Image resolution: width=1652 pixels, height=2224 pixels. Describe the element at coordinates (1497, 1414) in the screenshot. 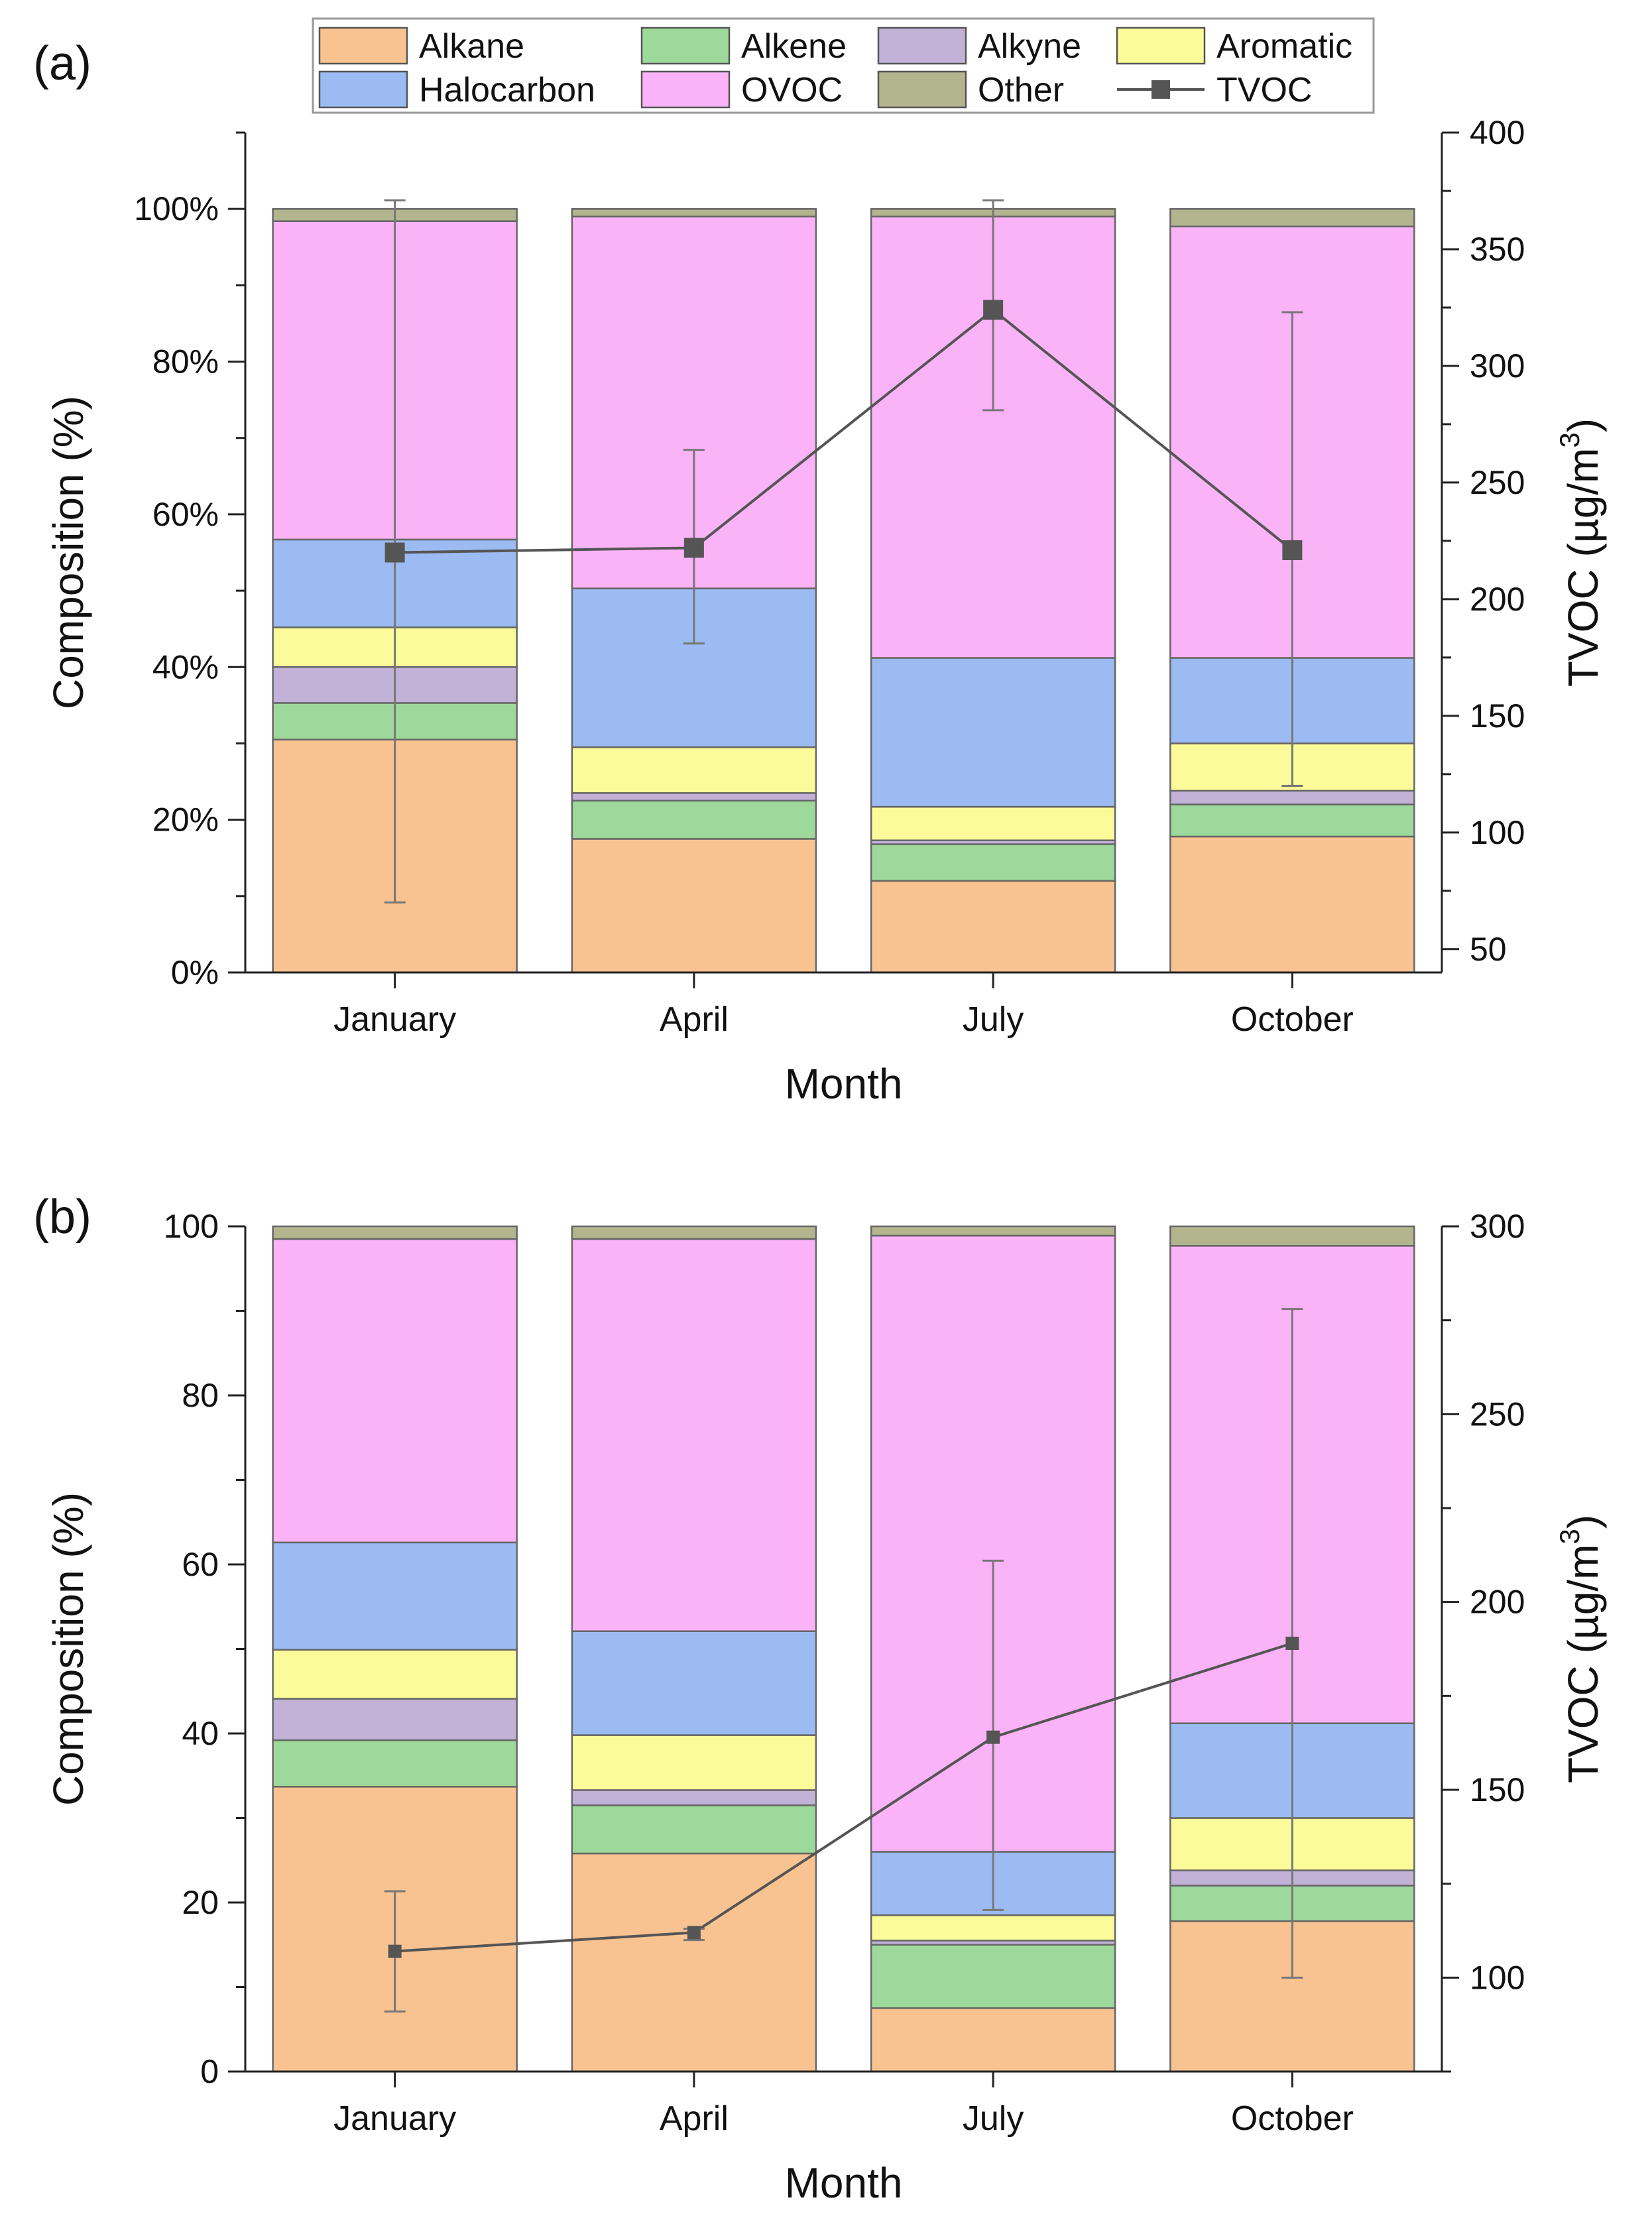

I see `panel-b-right-tick-label-3: 250` at that location.